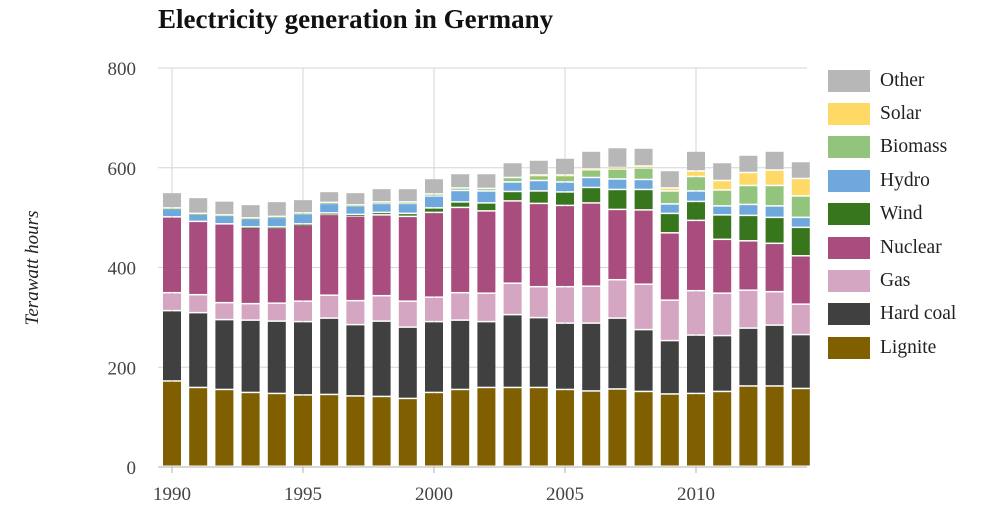 The image size is (988, 522). Describe the element at coordinates (918, 314) in the screenshot. I see `legend-label: Hard coal` at that location.